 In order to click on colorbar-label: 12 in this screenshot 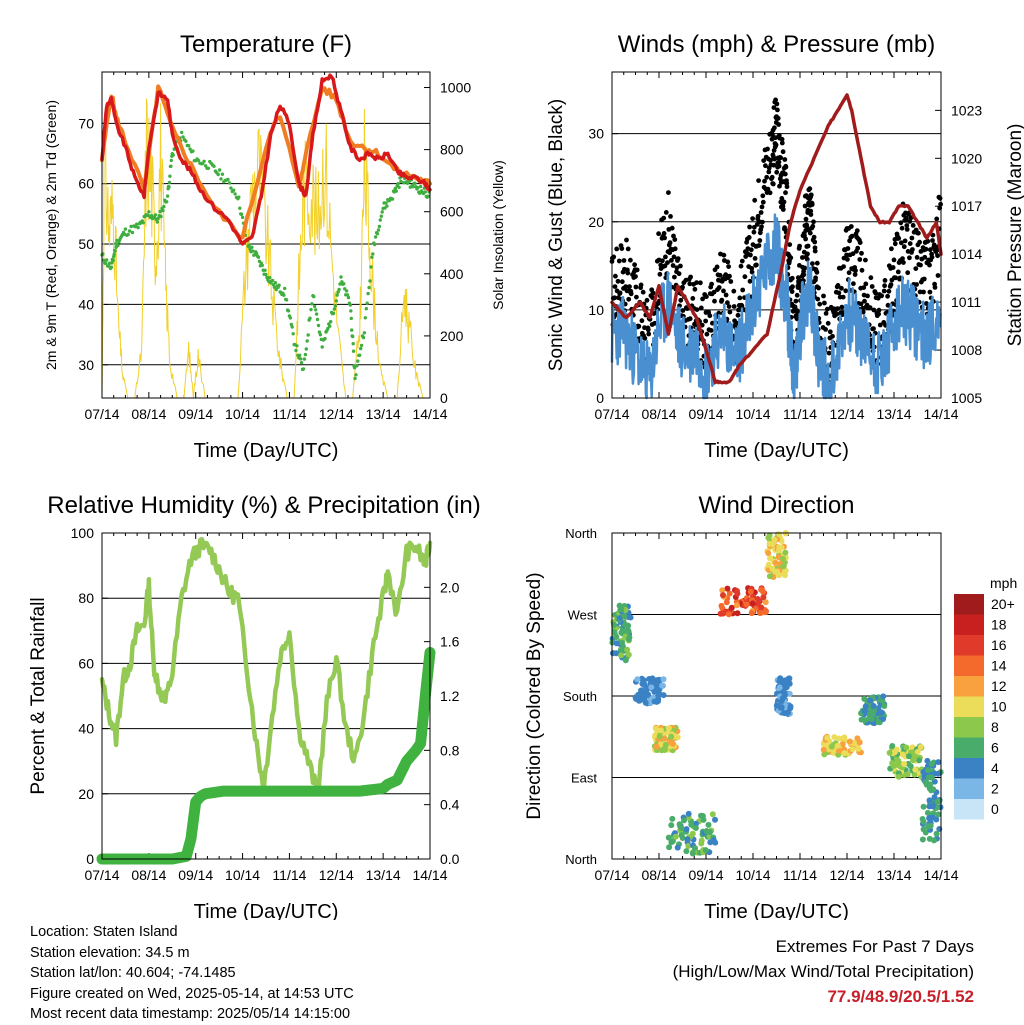, I will do `click(999, 686)`.